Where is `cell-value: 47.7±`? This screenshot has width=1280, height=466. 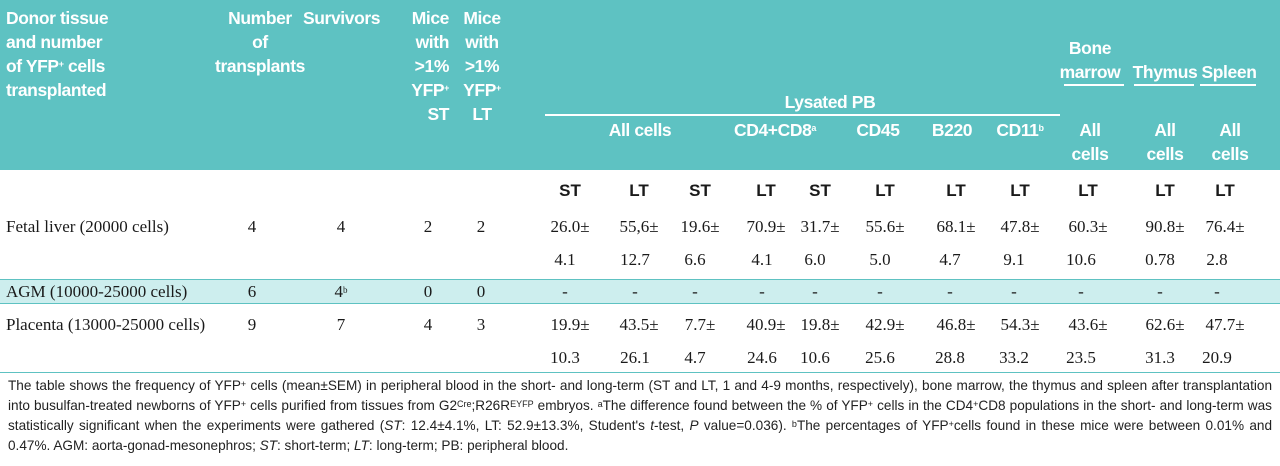 cell-value: 47.7± is located at coordinates (1225, 324).